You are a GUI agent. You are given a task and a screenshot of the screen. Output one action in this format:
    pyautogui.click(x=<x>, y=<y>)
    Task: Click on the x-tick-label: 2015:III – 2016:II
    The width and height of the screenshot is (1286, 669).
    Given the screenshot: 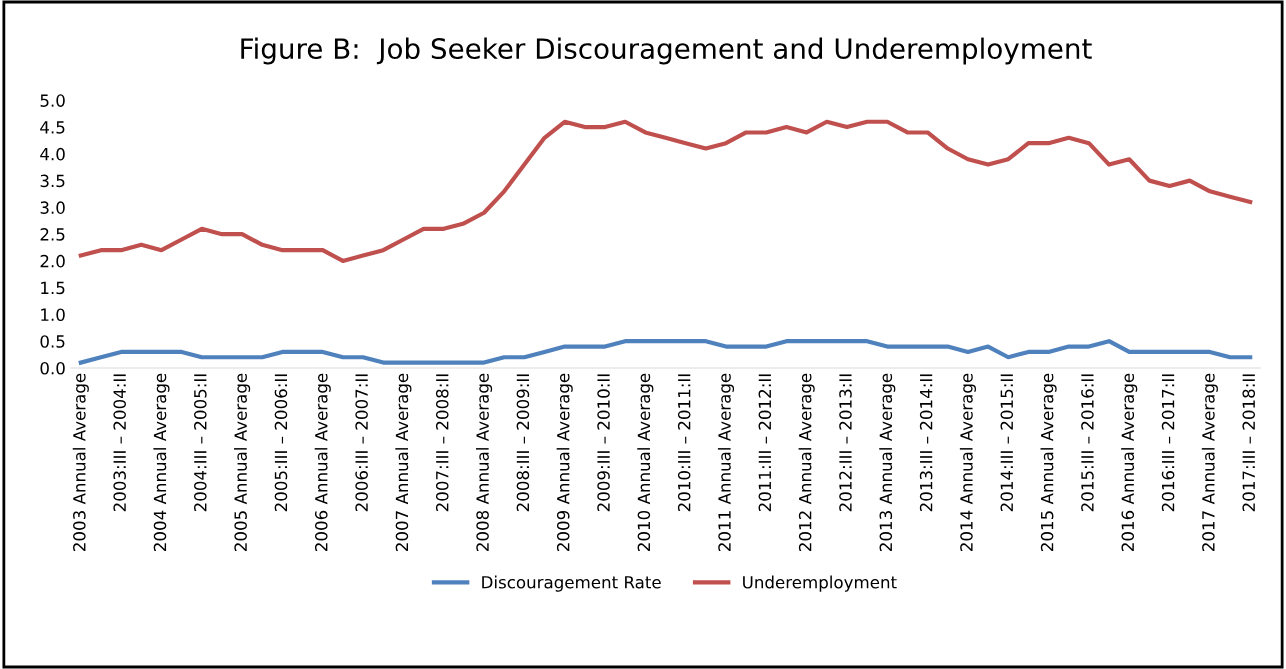 What is the action you would take?
    pyautogui.click(x=1087, y=443)
    